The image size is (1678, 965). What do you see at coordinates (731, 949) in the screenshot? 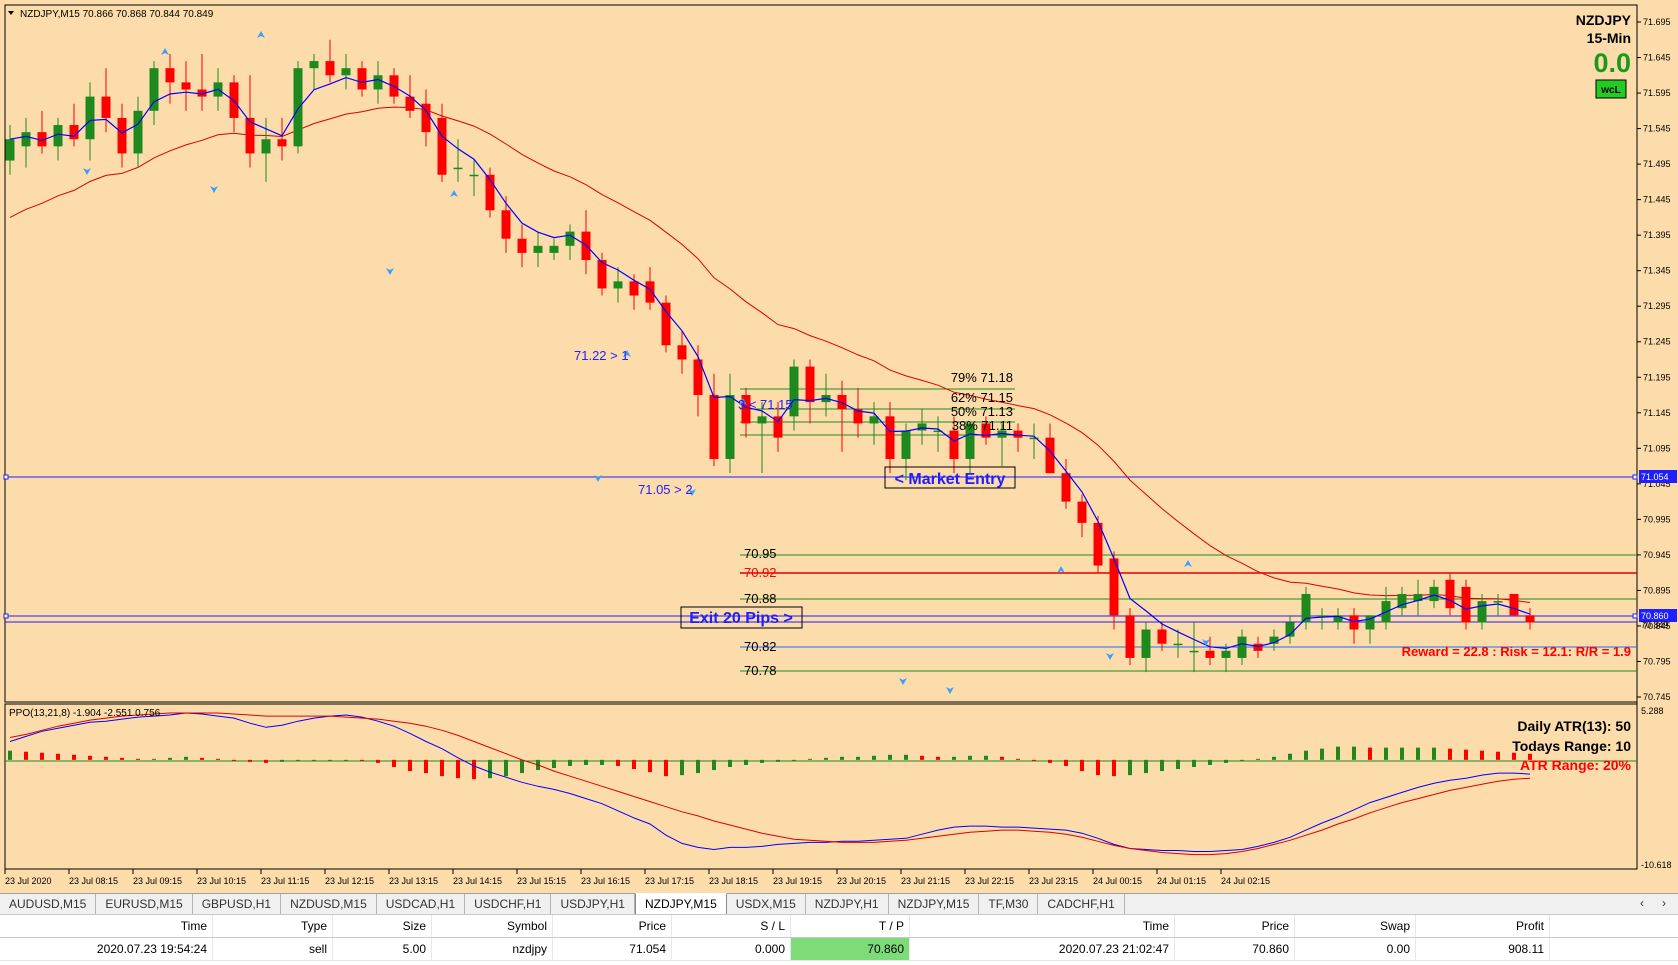
I see `order-cell: 0.000` at bounding box center [731, 949].